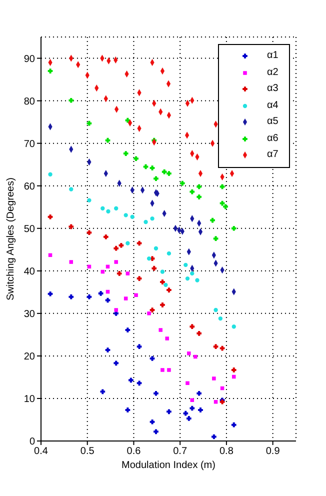  I want to click on legend-label: α7, so click(272, 155).